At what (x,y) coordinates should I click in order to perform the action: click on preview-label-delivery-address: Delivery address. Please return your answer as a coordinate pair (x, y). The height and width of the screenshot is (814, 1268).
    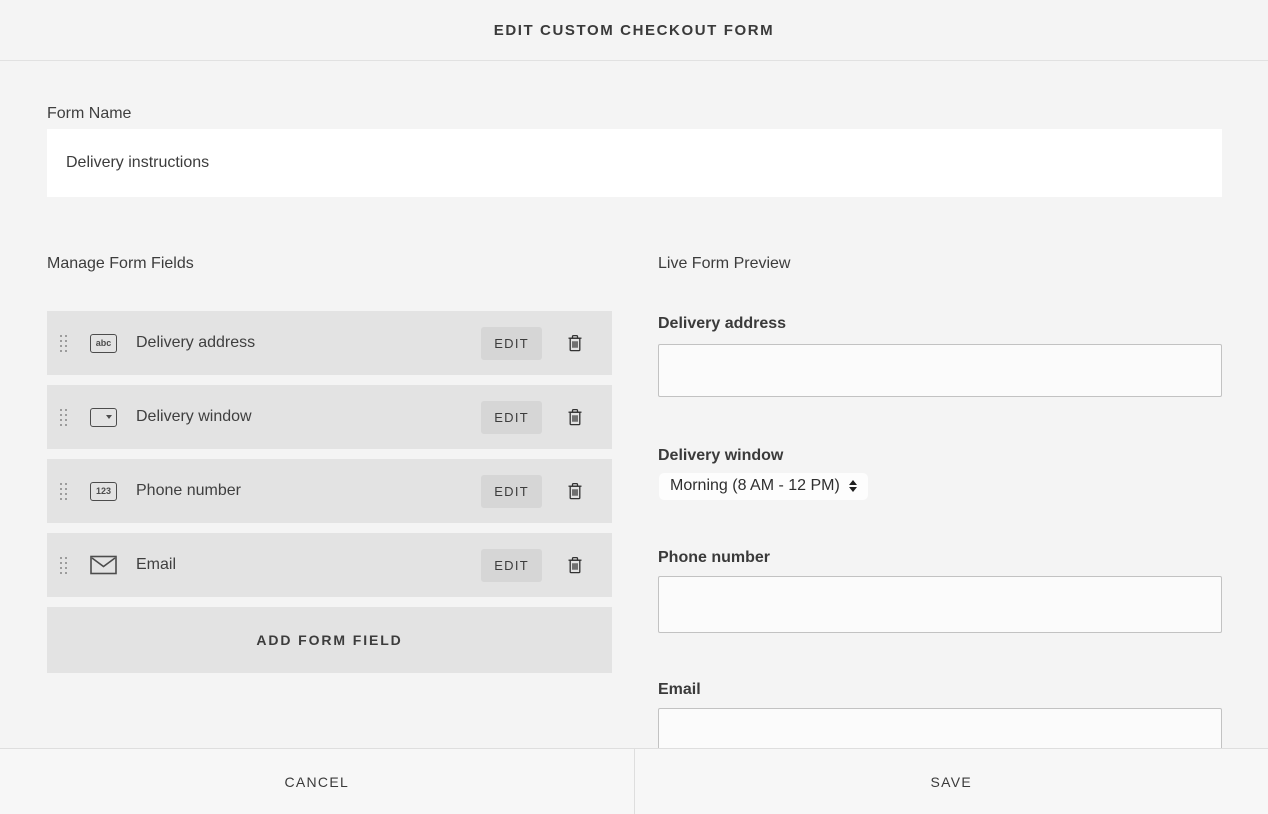
    Looking at the image, I should click on (722, 323).